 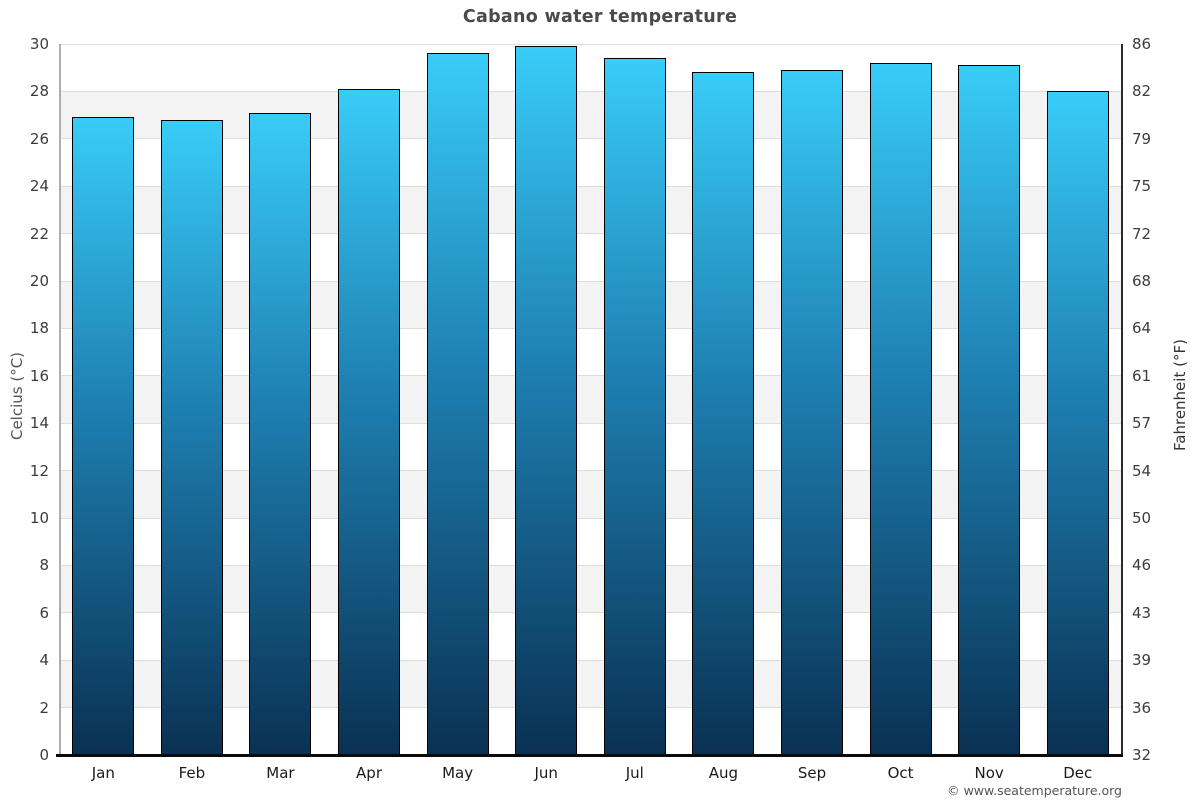 What do you see at coordinates (1180, 395) in the screenshot?
I see `fahrenheit-axis-title: Fahrenheit (°F)` at bounding box center [1180, 395].